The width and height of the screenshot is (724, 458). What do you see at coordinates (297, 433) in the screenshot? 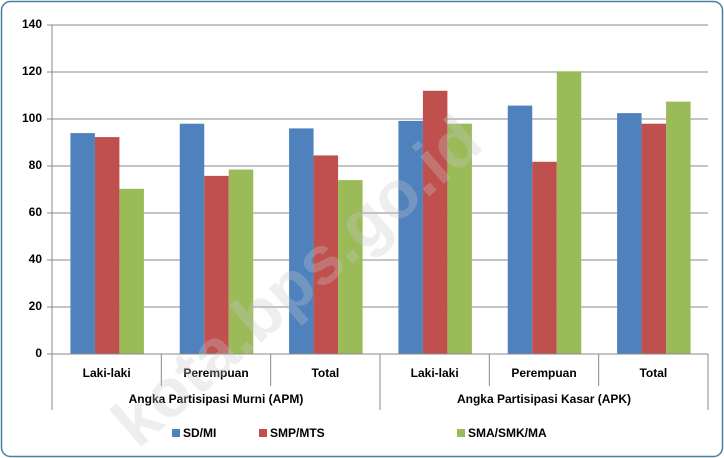
I see `legend-label: SMP/MTS` at bounding box center [297, 433].